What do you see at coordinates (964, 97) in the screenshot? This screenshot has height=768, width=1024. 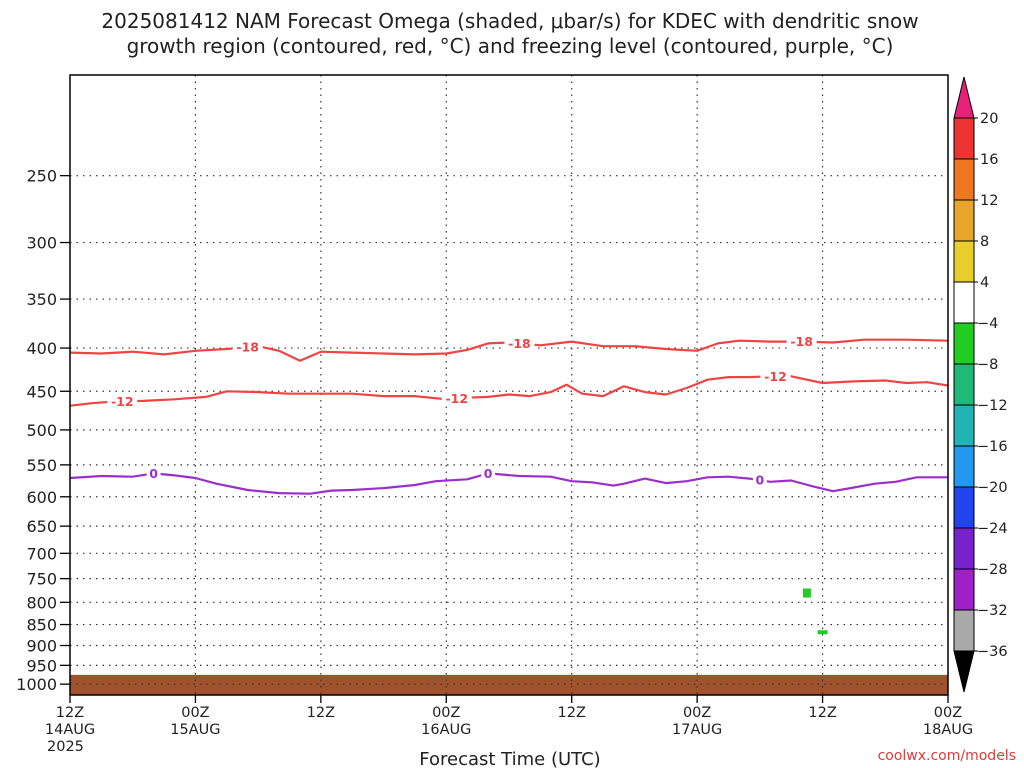 I see `colorbar-top-arrow` at bounding box center [964, 97].